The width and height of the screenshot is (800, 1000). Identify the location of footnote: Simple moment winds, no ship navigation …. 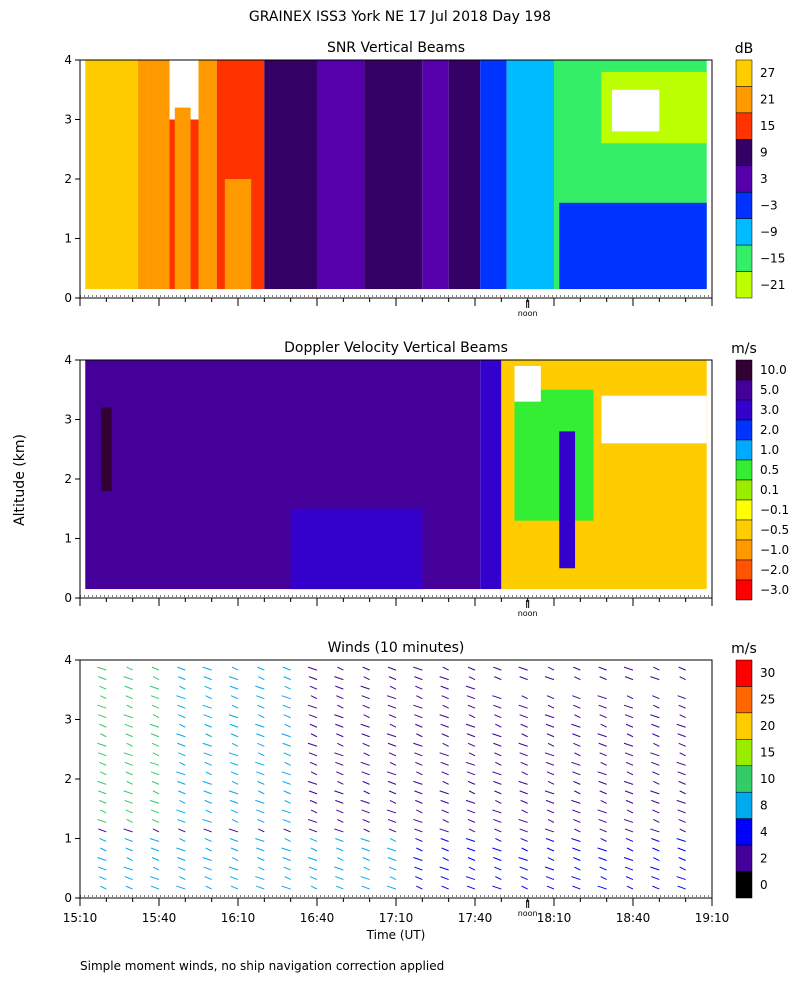
(262, 966).